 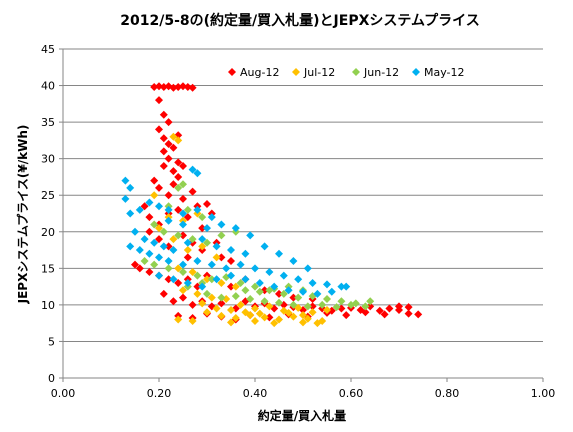 I want to click on y-tick-label: 40, so click(x=48, y=86).